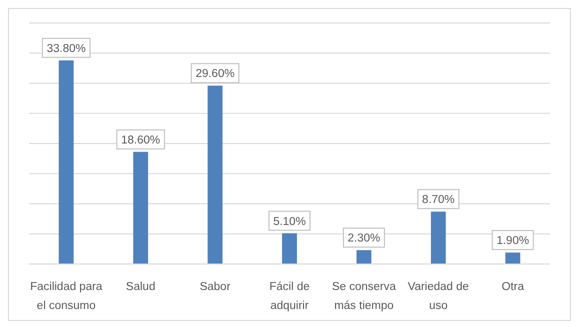 Image resolution: width=577 pixels, height=327 pixels. I want to click on data-label: 18.60%, so click(140, 140).